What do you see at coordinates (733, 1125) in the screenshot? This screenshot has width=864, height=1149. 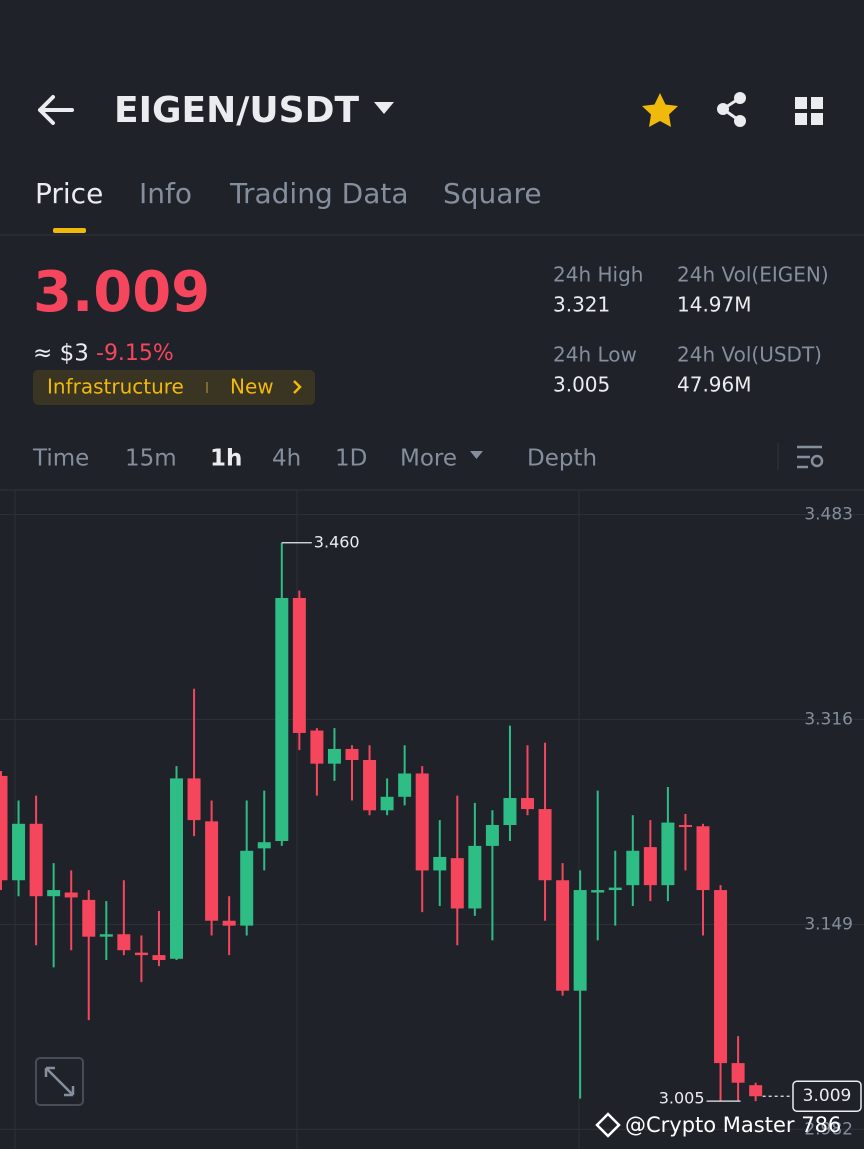 I see `watermark: @Crypto Master 786` at bounding box center [733, 1125].